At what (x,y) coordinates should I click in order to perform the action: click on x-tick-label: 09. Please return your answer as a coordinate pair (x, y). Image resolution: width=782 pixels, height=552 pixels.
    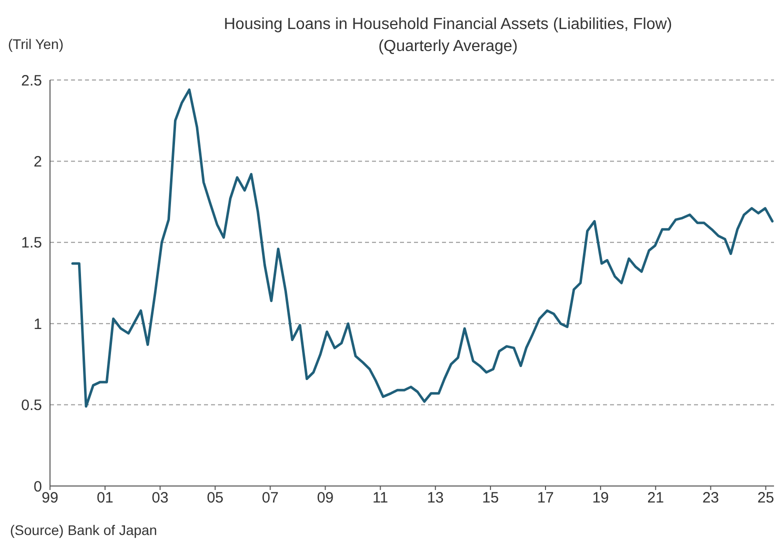
    Looking at the image, I should click on (325, 498).